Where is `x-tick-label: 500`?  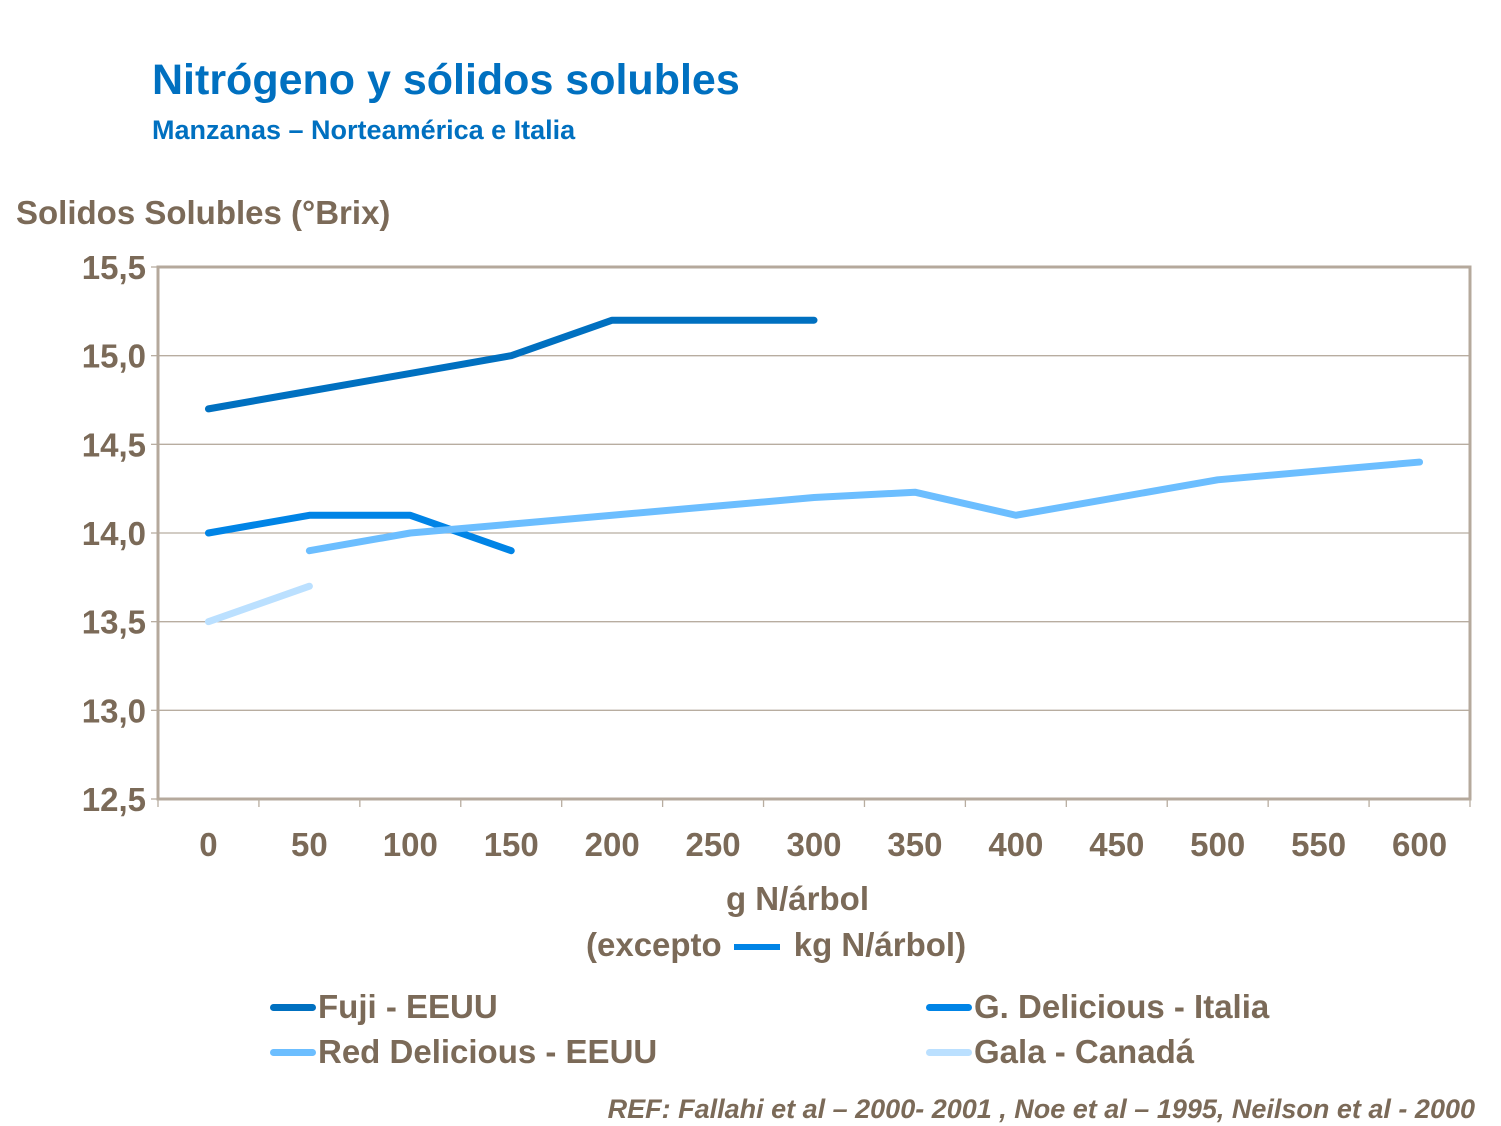 x-tick-label: 500 is located at coordinates (1217, 844).